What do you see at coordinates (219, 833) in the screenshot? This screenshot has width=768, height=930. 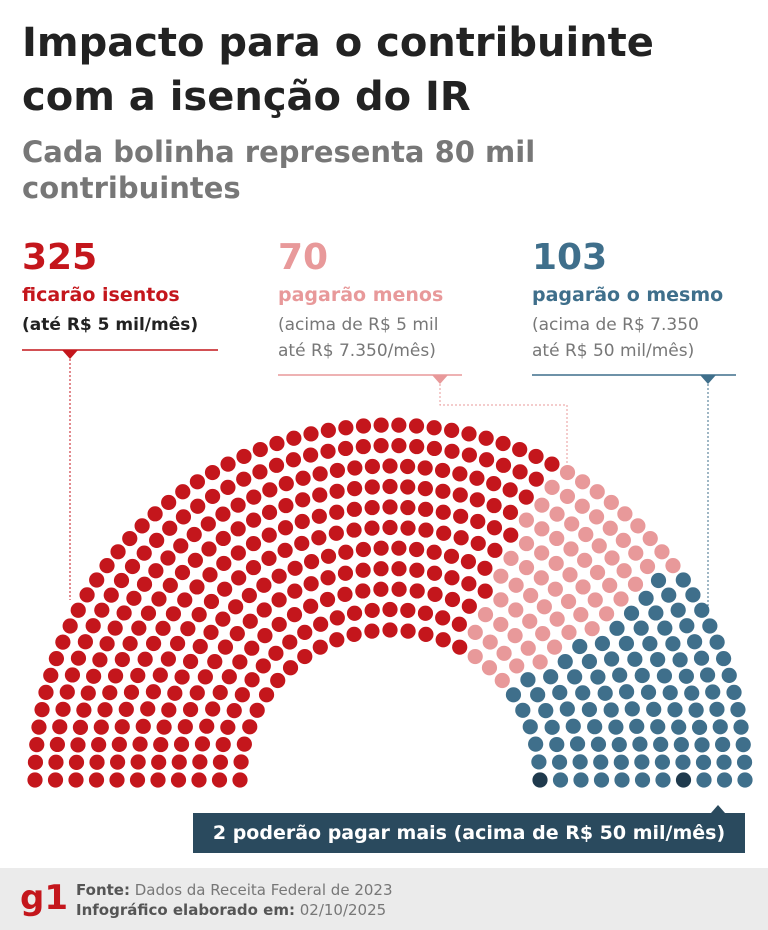 I see `group-value: 2` at bounding box center [219, 833].